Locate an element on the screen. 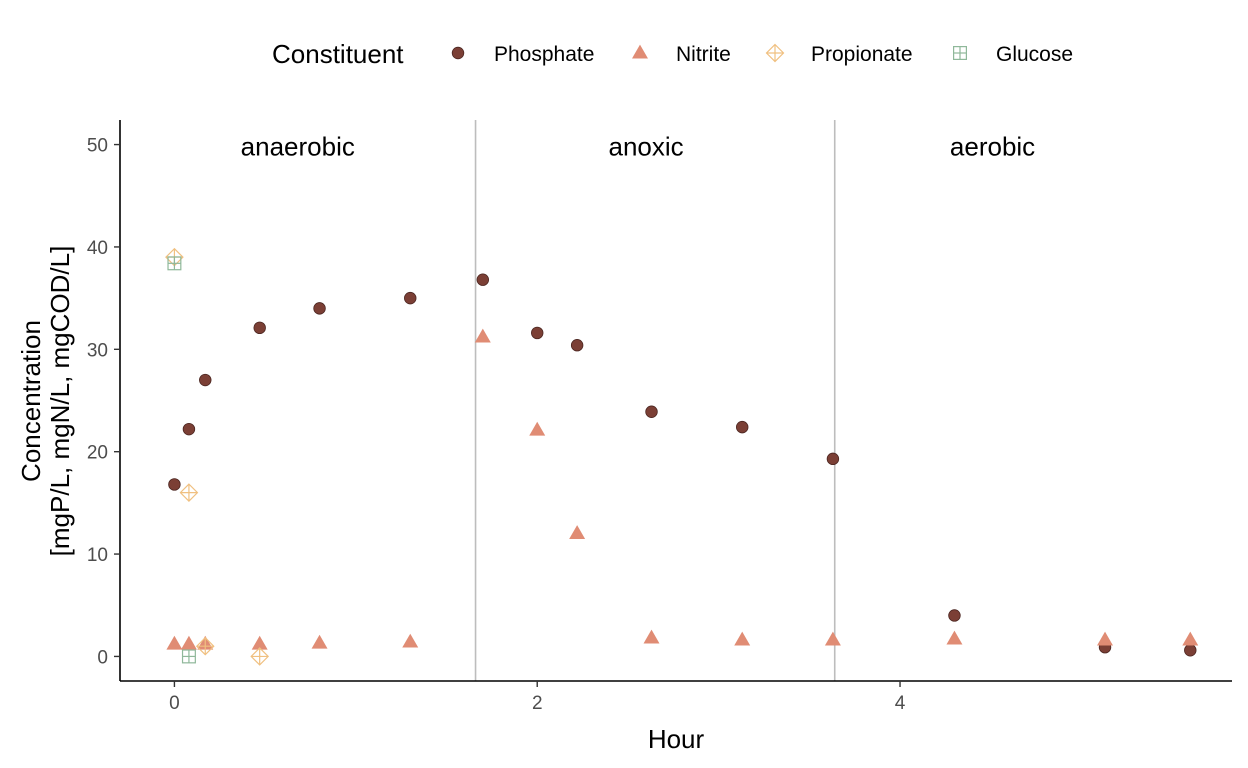 This screenshot has width=1248, height=768. x-axis-title: Hour is located at coordinates (676, 739).